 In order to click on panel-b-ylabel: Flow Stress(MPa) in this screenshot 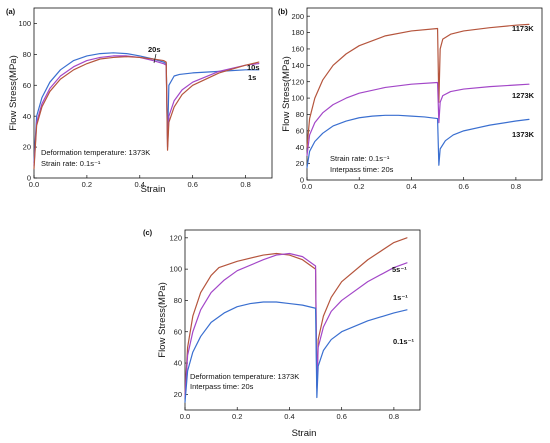, I will do `click(286, 93)`.